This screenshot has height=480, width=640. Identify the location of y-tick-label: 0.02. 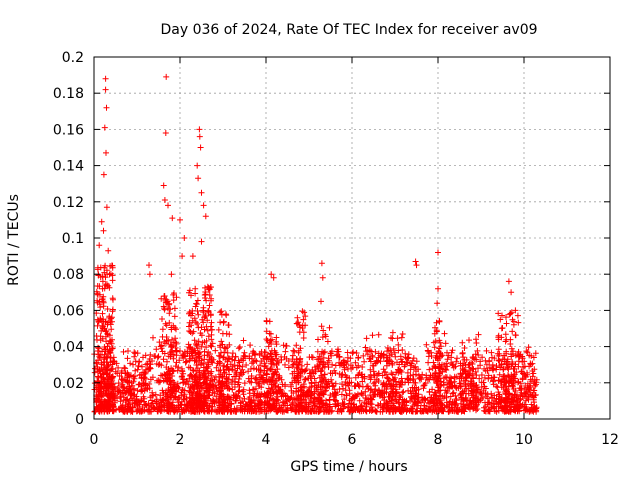
(68, 384).